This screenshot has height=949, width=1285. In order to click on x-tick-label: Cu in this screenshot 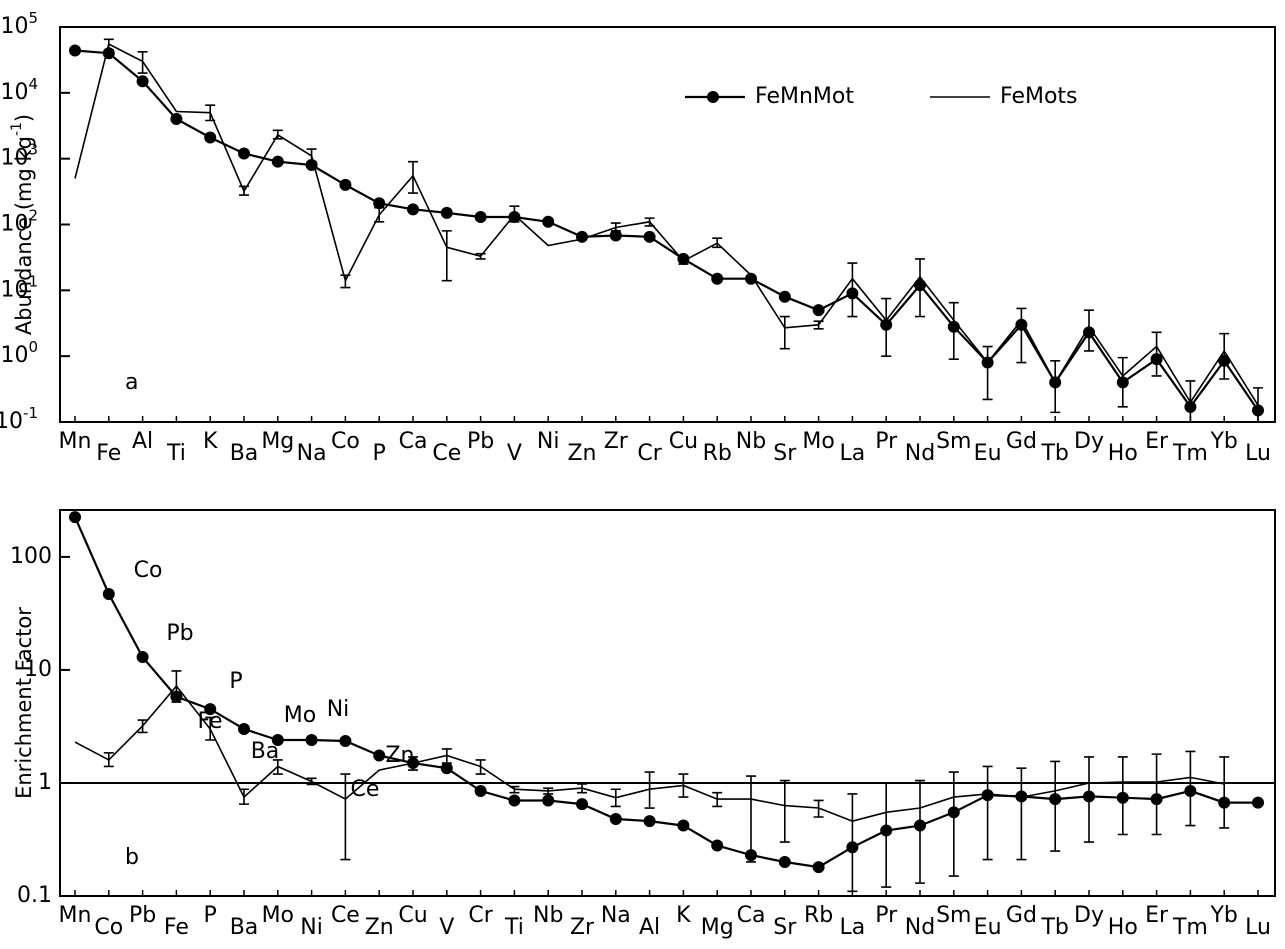, I will do `click(412, 915)`.